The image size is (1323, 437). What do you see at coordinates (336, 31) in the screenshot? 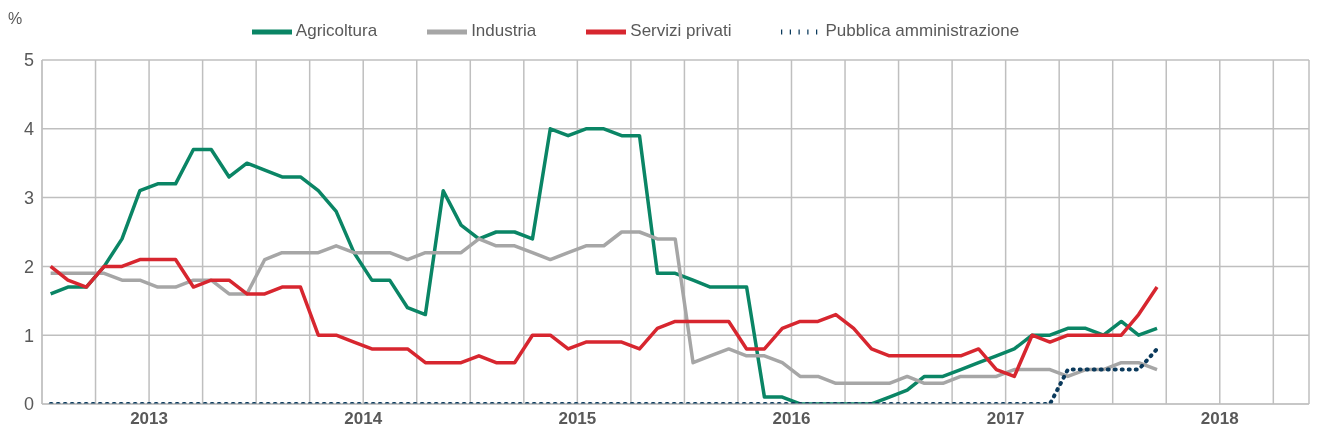
I see `legend-label: Agricoltura` at bounding box center [336, 31].